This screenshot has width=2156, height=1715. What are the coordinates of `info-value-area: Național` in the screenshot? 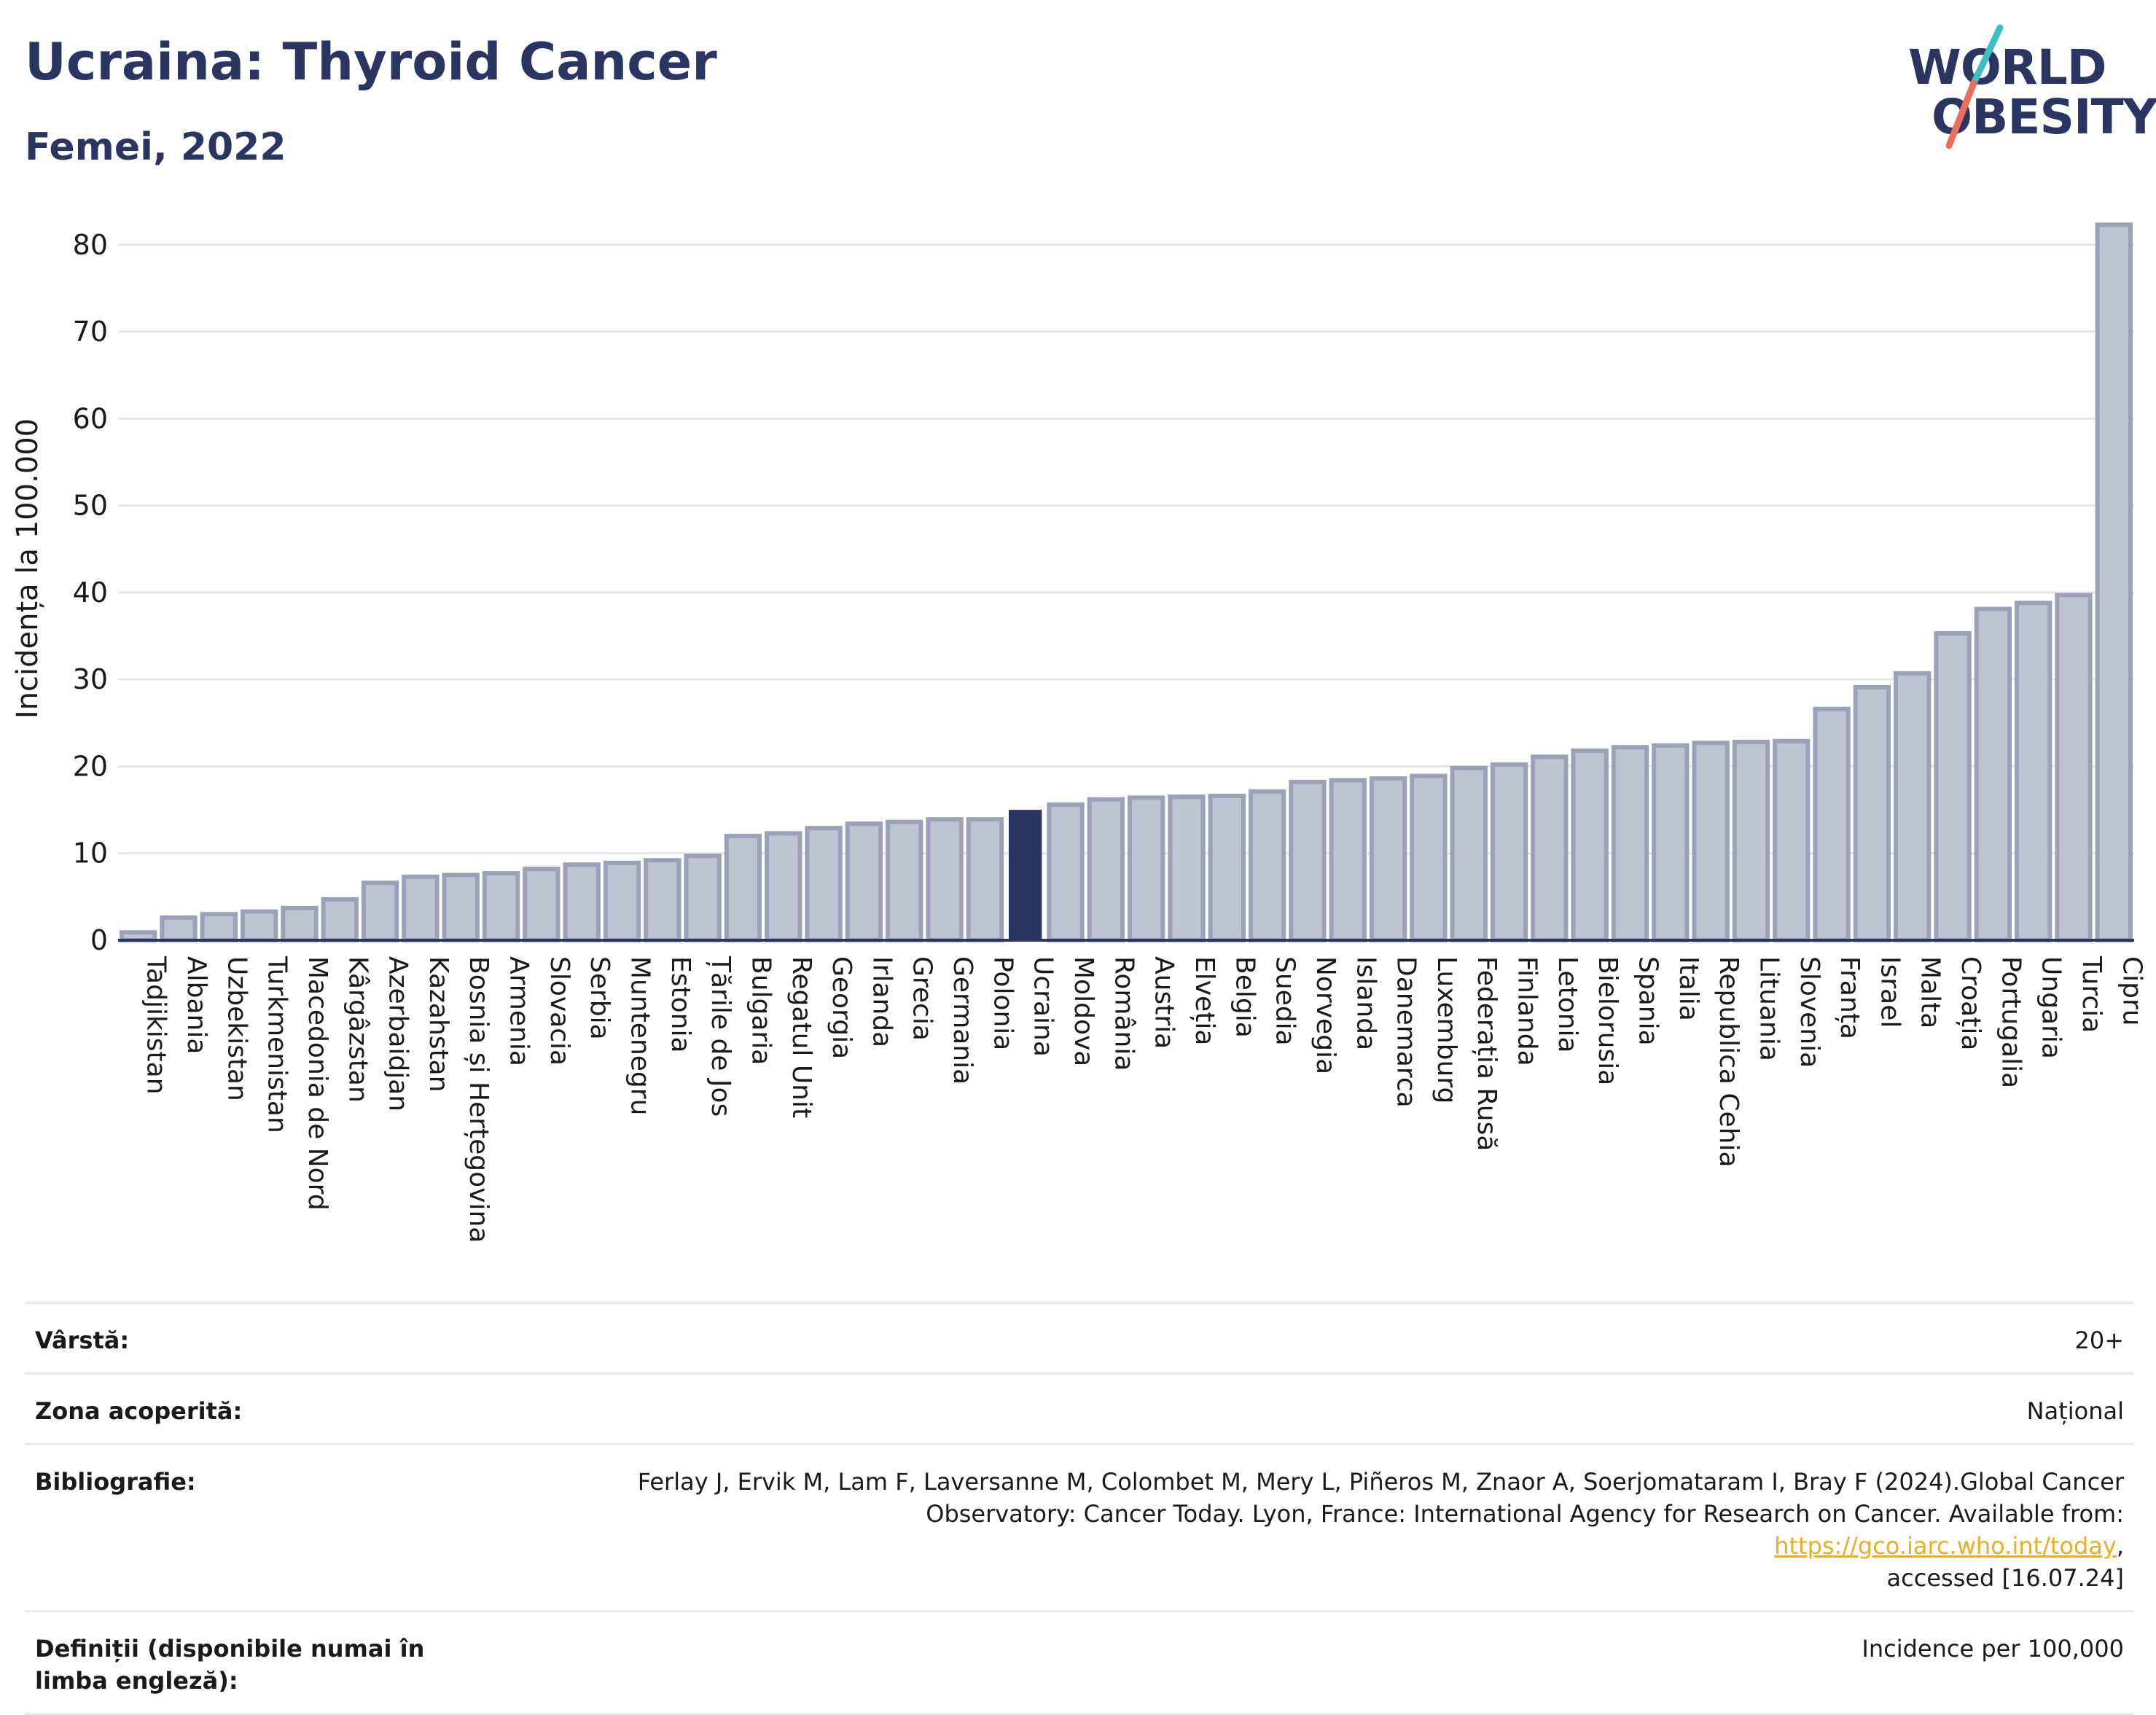 It's located at (2075, 1411).